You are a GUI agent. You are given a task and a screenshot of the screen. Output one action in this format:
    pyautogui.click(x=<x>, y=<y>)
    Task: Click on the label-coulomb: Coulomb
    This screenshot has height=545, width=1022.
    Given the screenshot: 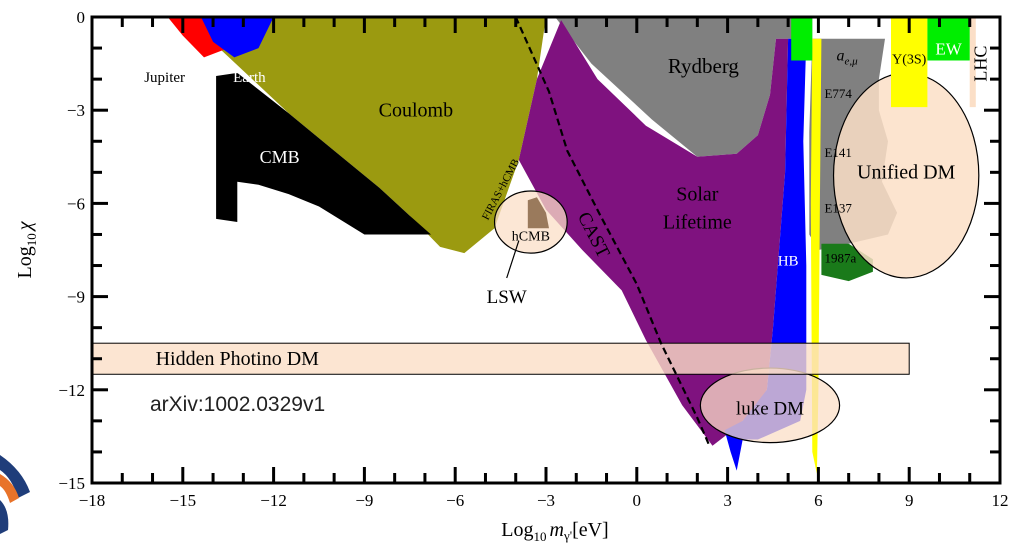 What is the action you would take?
    pyautogui.click(x=416, y=110)
    